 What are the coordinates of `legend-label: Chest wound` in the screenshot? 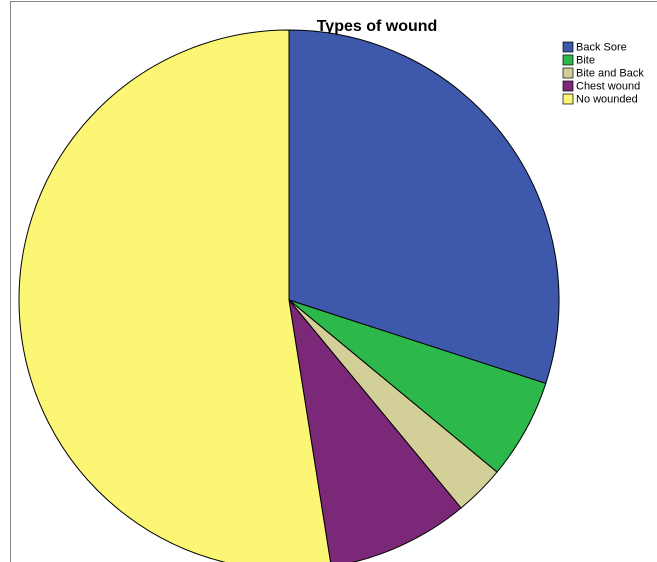 It's located at (608, 86).